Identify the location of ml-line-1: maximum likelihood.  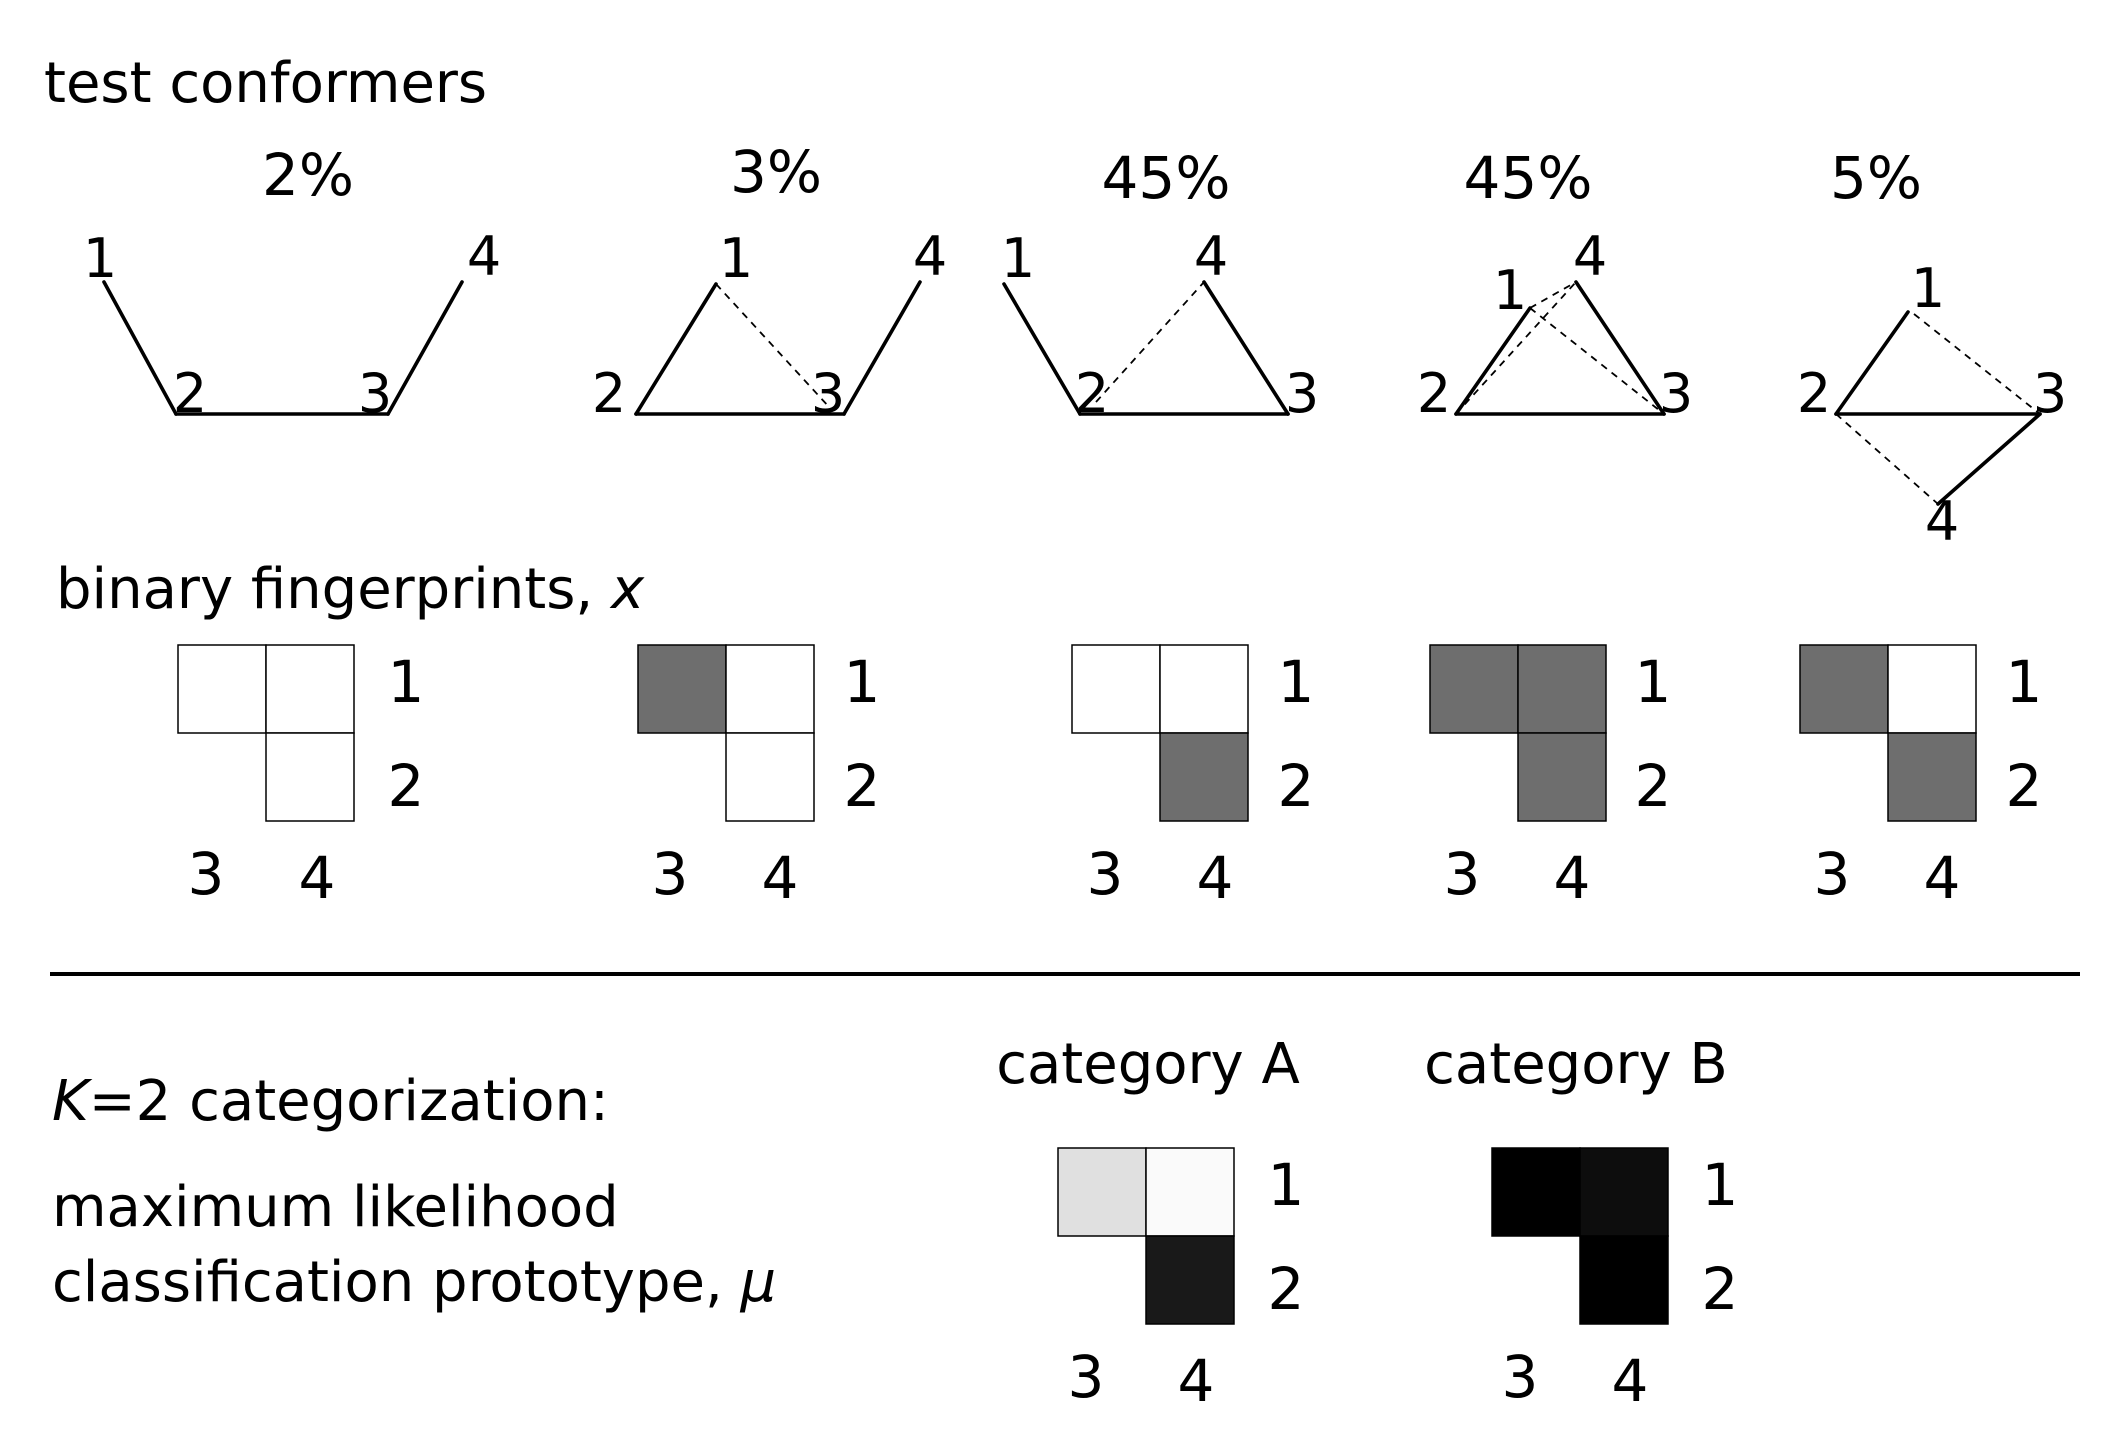
(335, 1207).